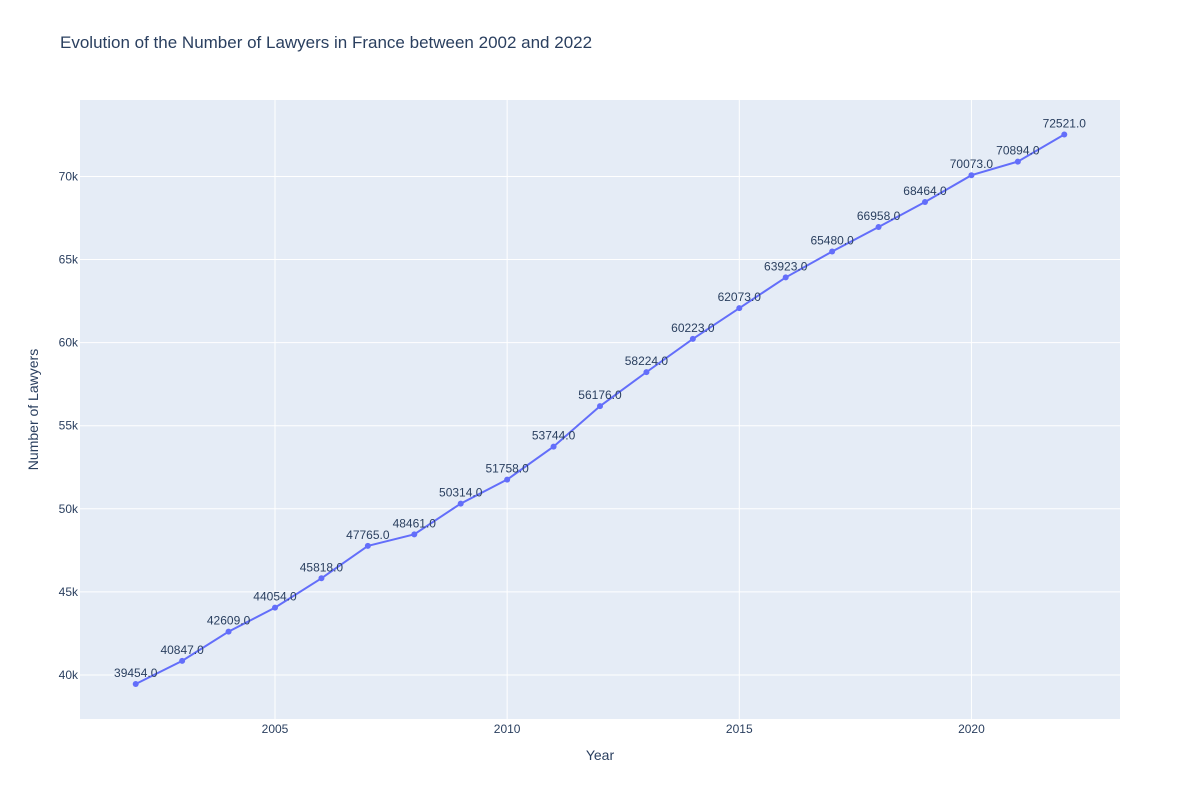  Describe the element at coordinates (600, 395) in the screenshot. I see `data-label: 56176.0` at that location.